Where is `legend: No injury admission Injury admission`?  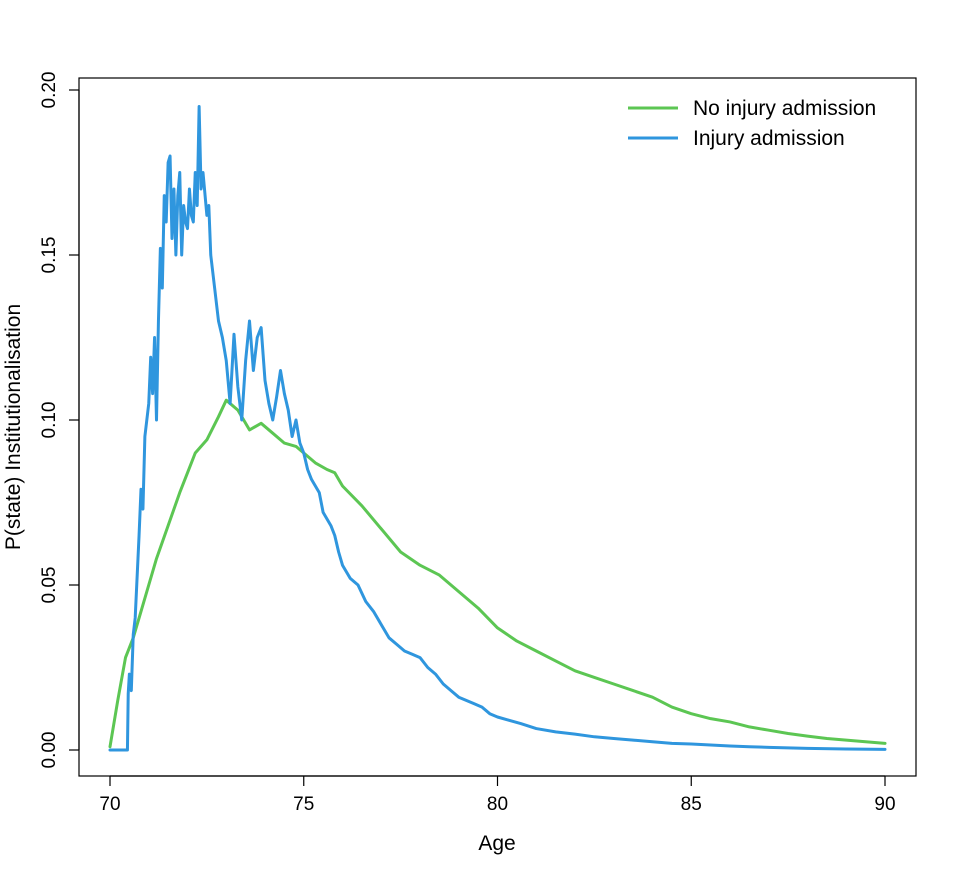
legend: No injury admission Injury admission is located at coordinates (752, 123).